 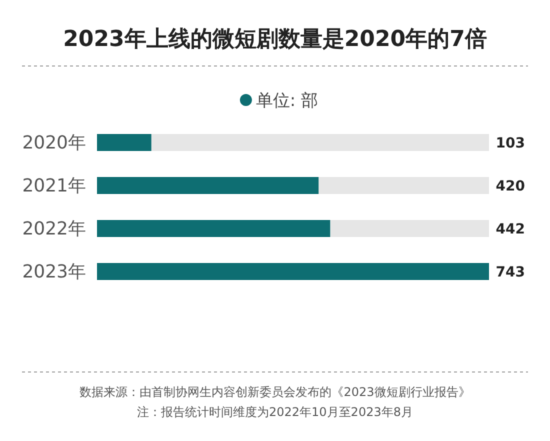 I want to click on data-label: 420, so click(x=511, y=186).